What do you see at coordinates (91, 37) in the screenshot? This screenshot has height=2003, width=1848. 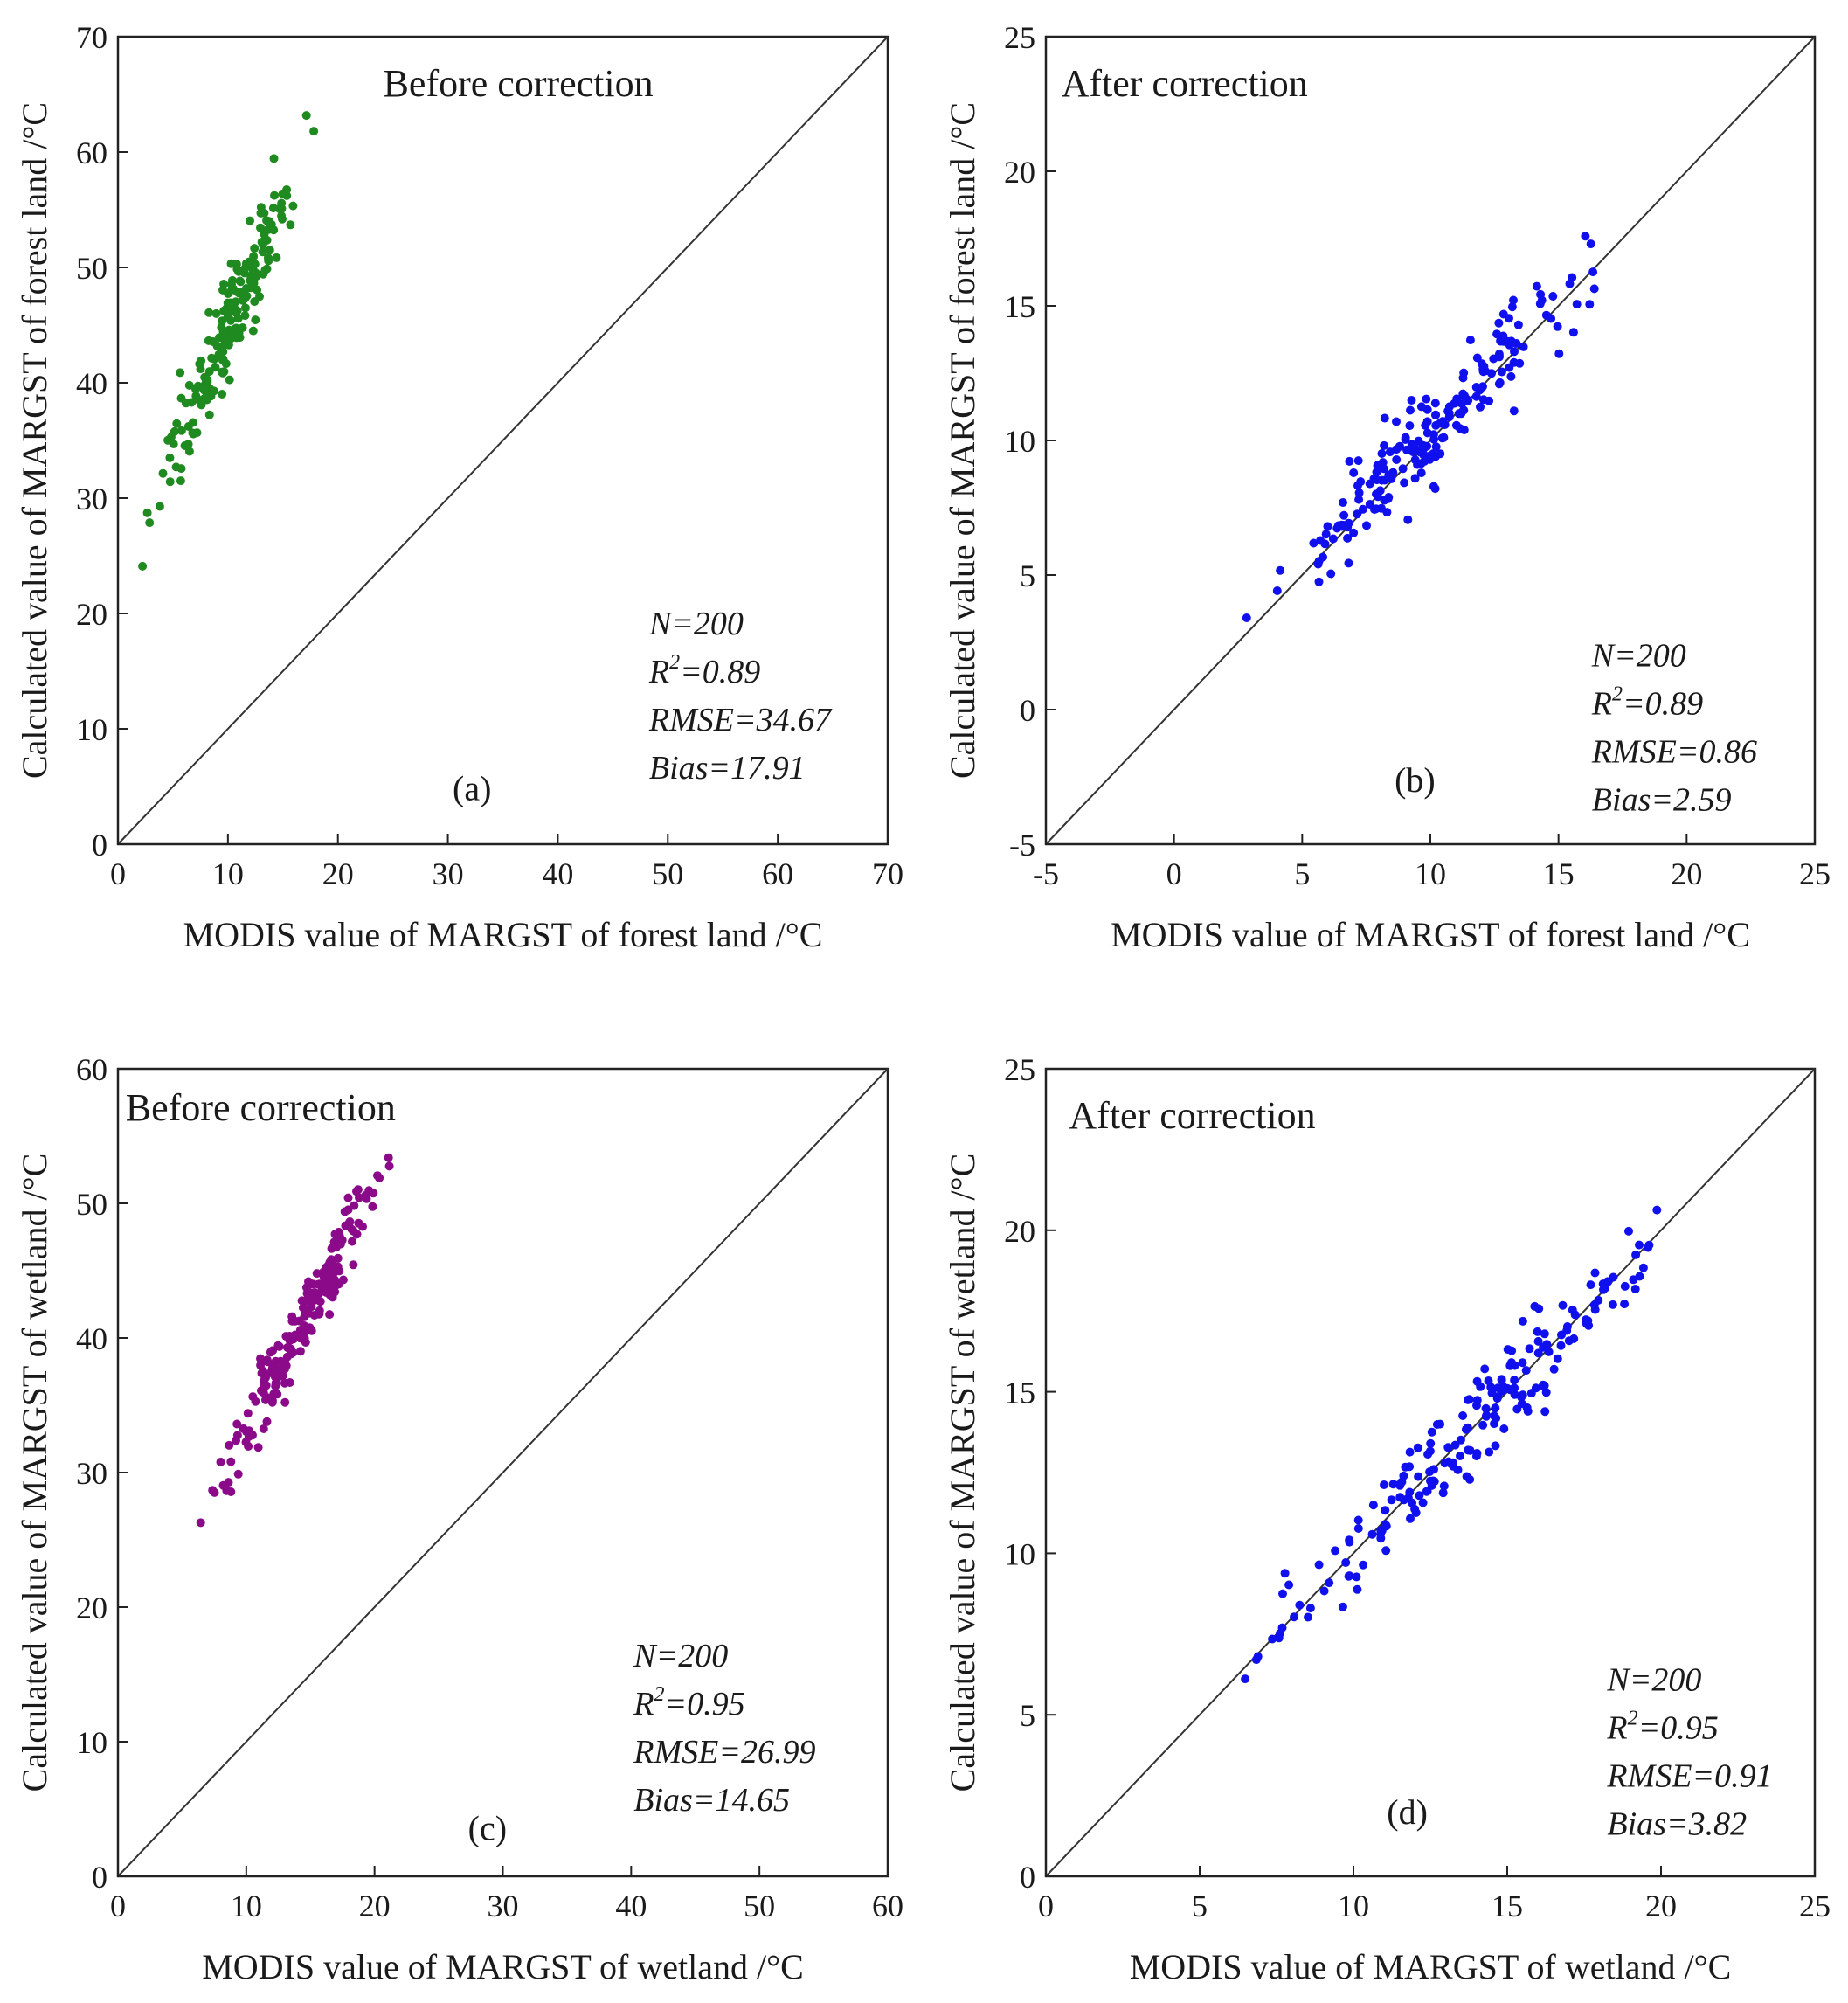 I see `y-tick-label: 70` at bounding box center [91, 37].